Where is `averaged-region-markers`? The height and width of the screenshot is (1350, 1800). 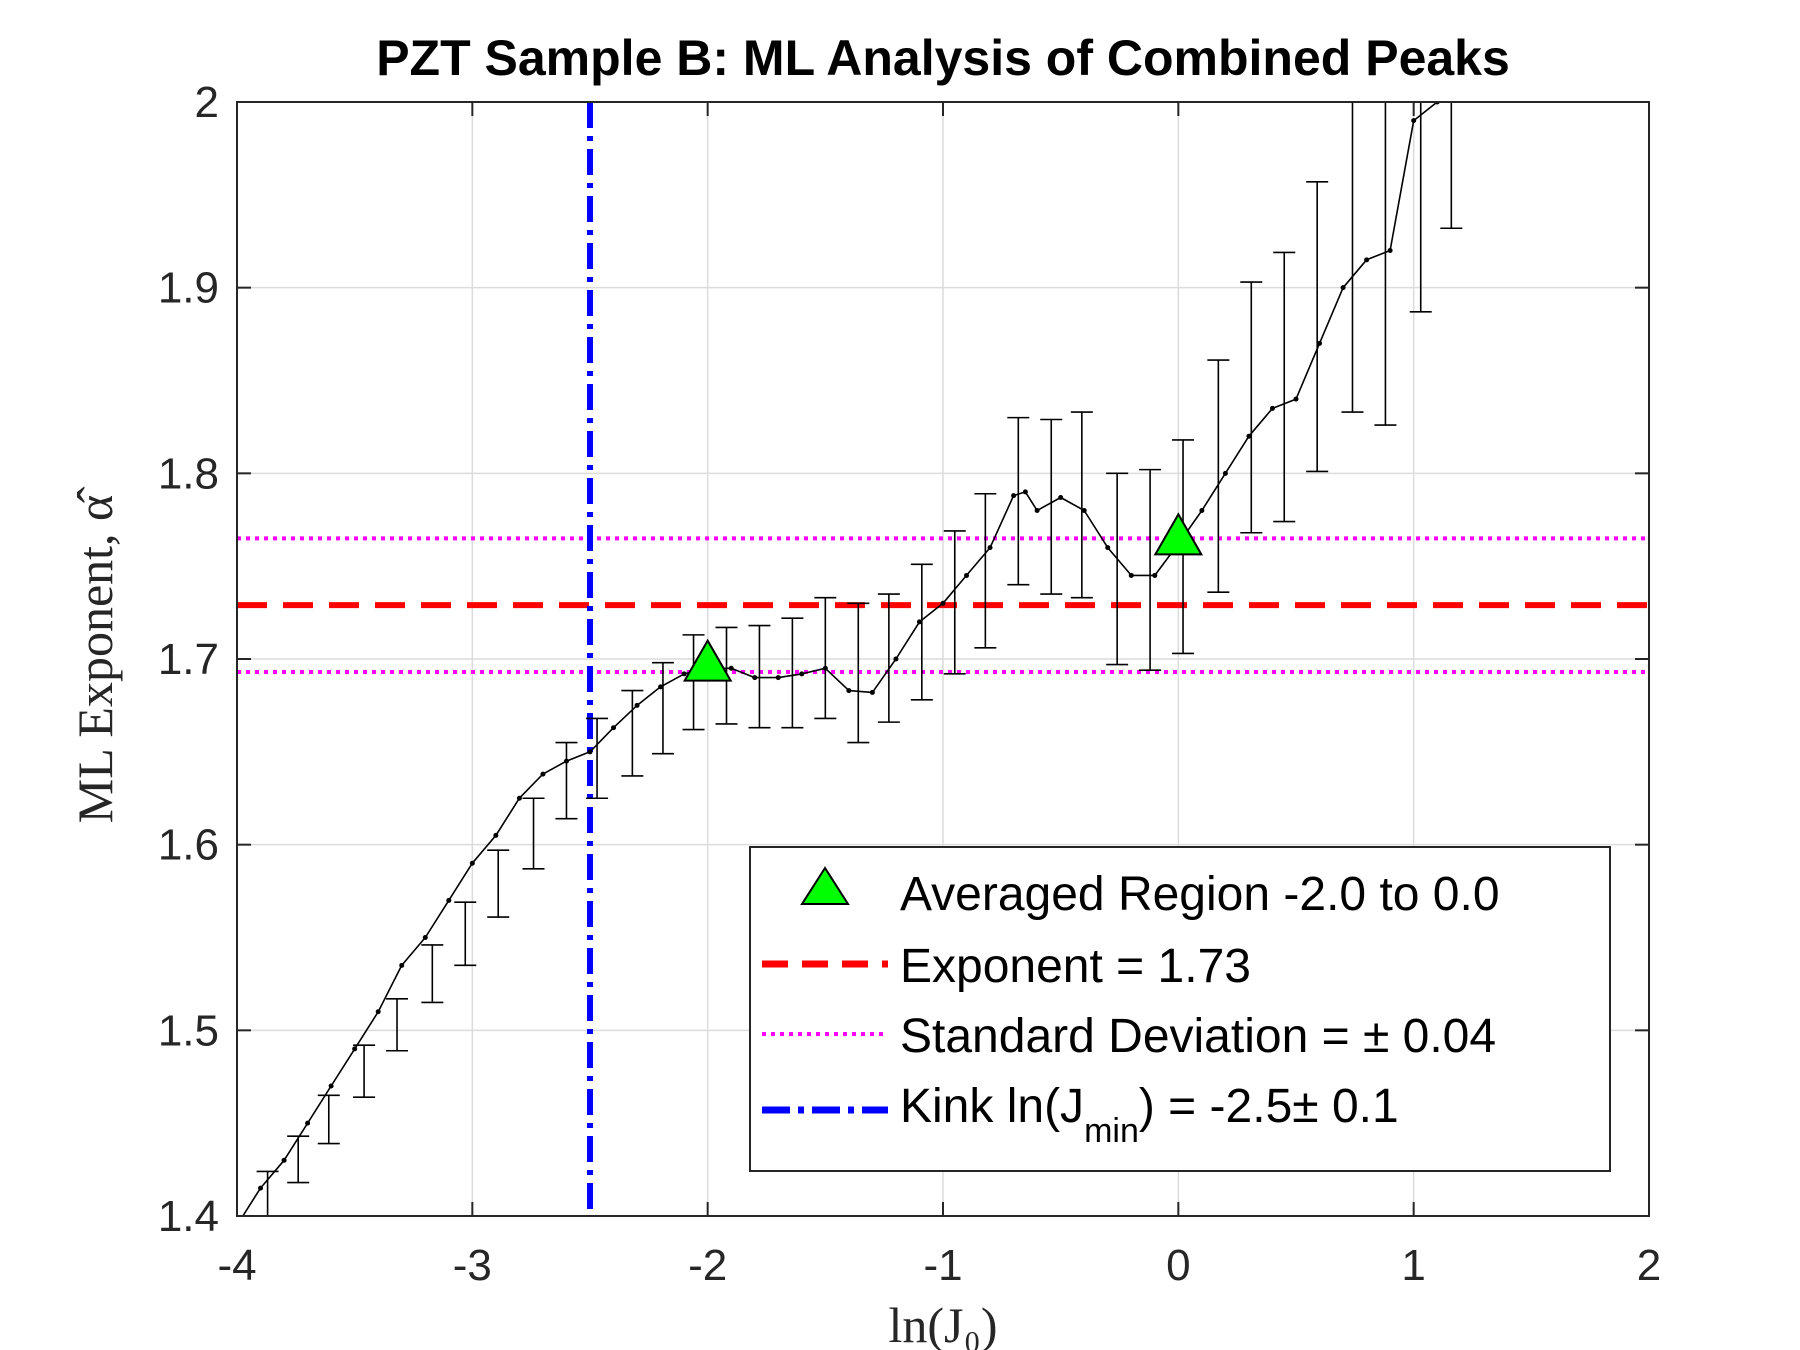
averaged-region-markers is located at coordinates (943, 597).